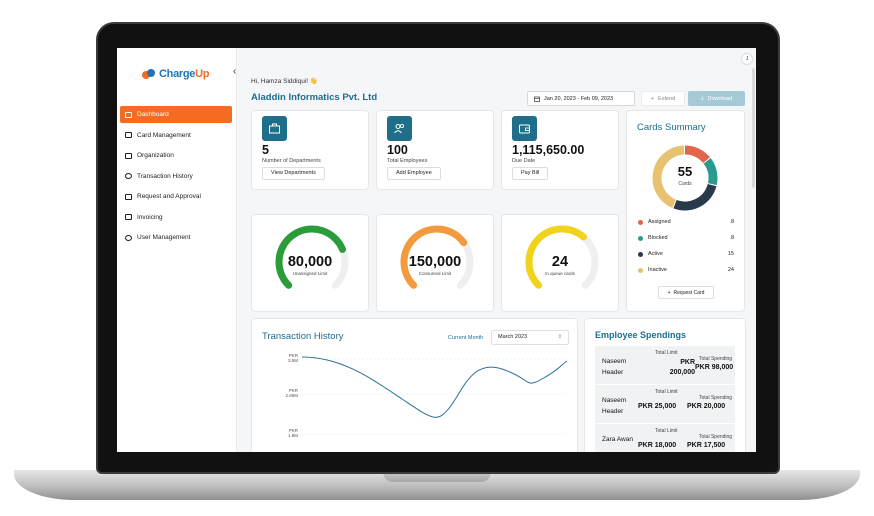  What do you see at coordinates (176, 155) in the screenshot?
I see `sidebar-item-organization: Organization` at bounding box center [176, 155].